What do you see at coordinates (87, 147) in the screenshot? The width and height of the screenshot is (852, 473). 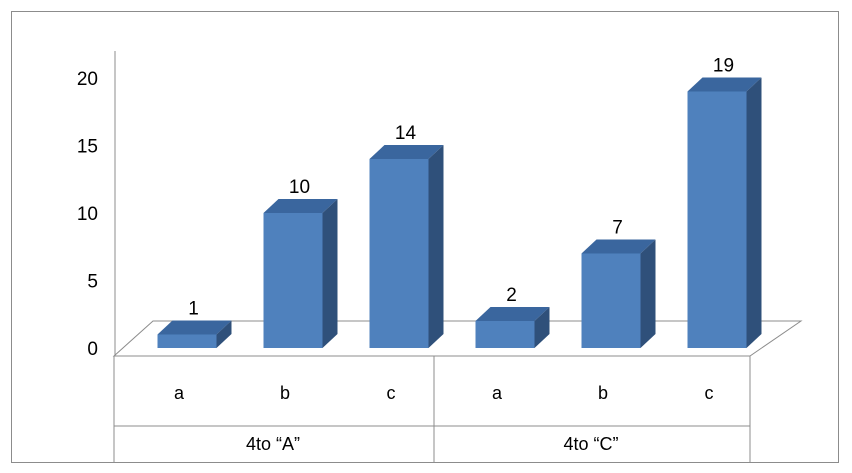 I see `y-tick-label: 15` at bounding box center [87, 147].